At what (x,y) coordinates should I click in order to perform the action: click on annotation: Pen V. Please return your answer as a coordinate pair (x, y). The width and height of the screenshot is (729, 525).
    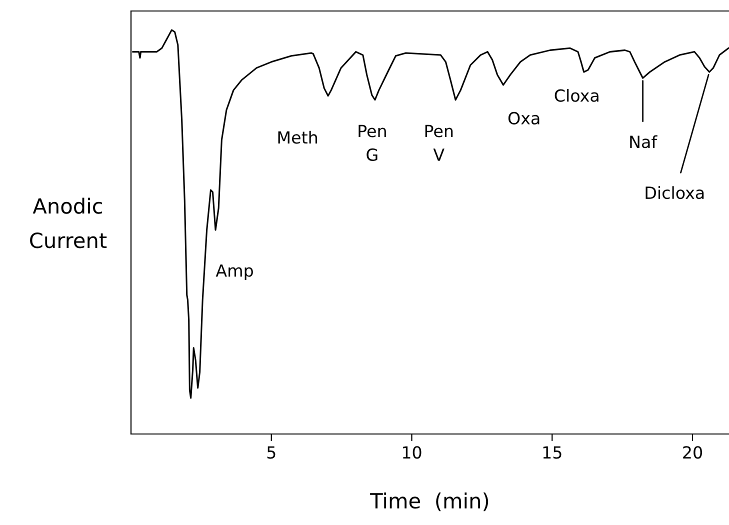
    Looking at the image, I should click on (439, 142).